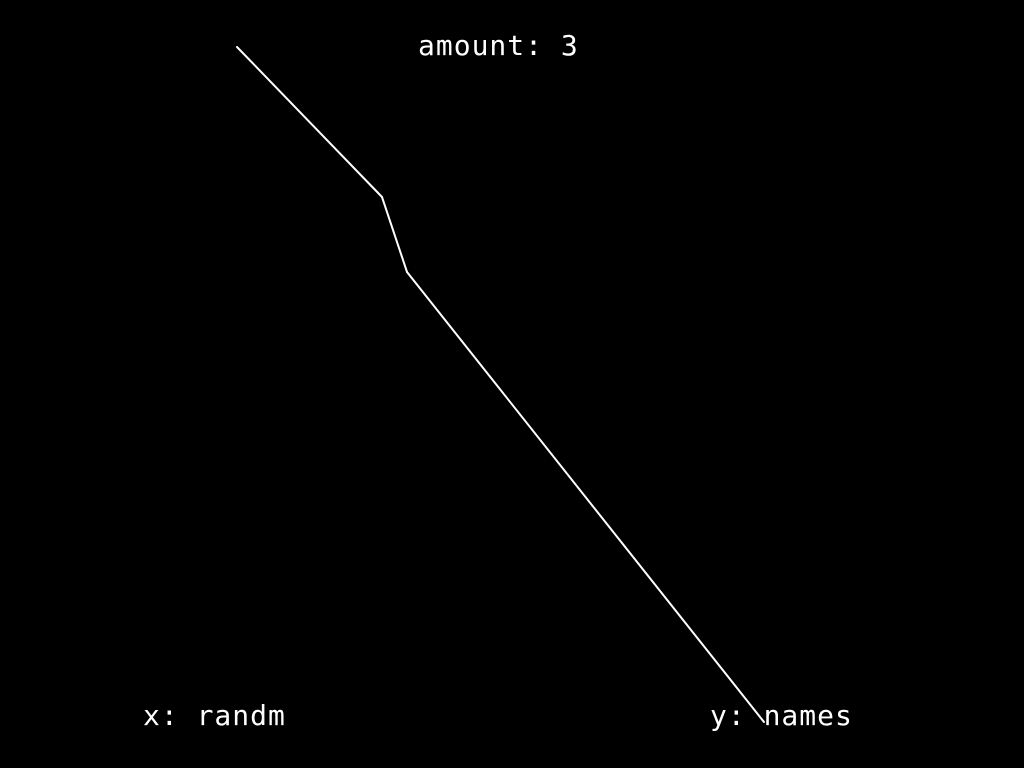 This screenshot has height=768, width=1024. I want to click on y-axis-label: y: names, so click(781, 715).